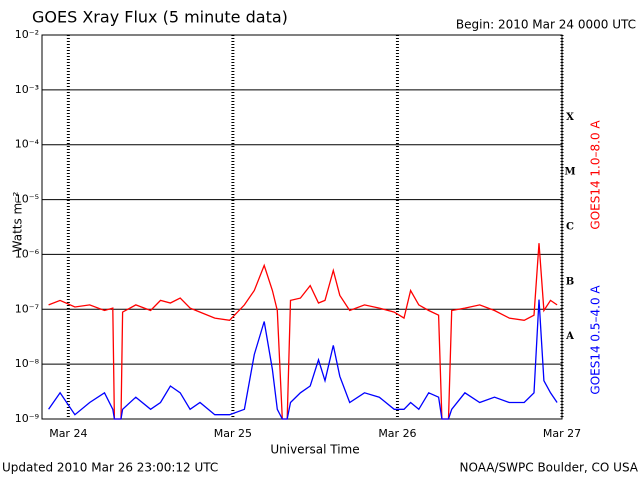 Image resolution: width=640 pixels, height=480 pixels. I want to click on y-tick-label: 10⁻⁴, so click(27, 144).